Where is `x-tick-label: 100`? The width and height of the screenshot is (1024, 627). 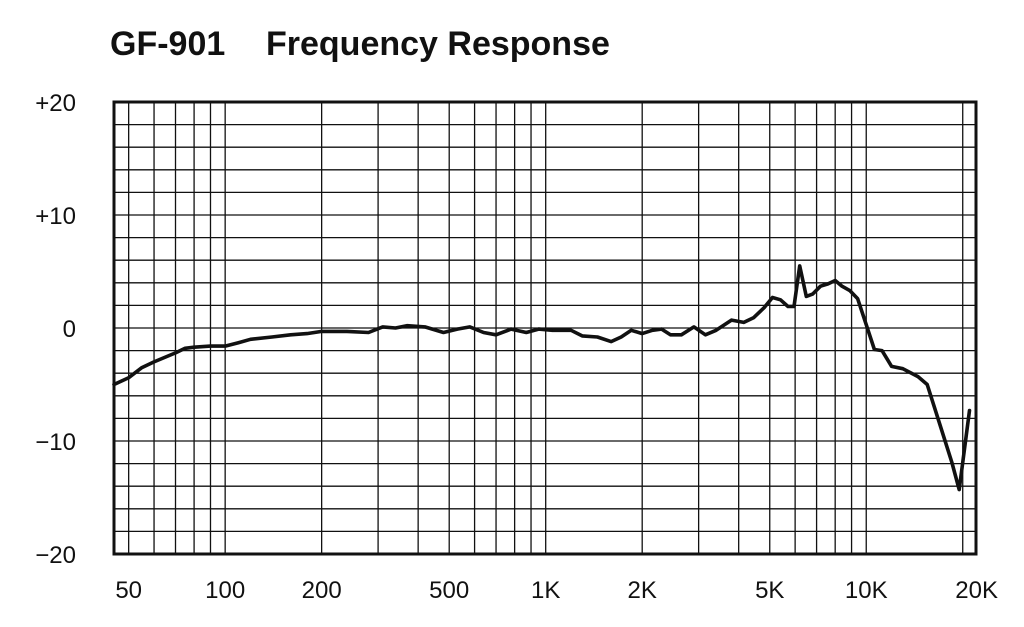 x-tick-label: 100 is located at coordinates (225, 590).